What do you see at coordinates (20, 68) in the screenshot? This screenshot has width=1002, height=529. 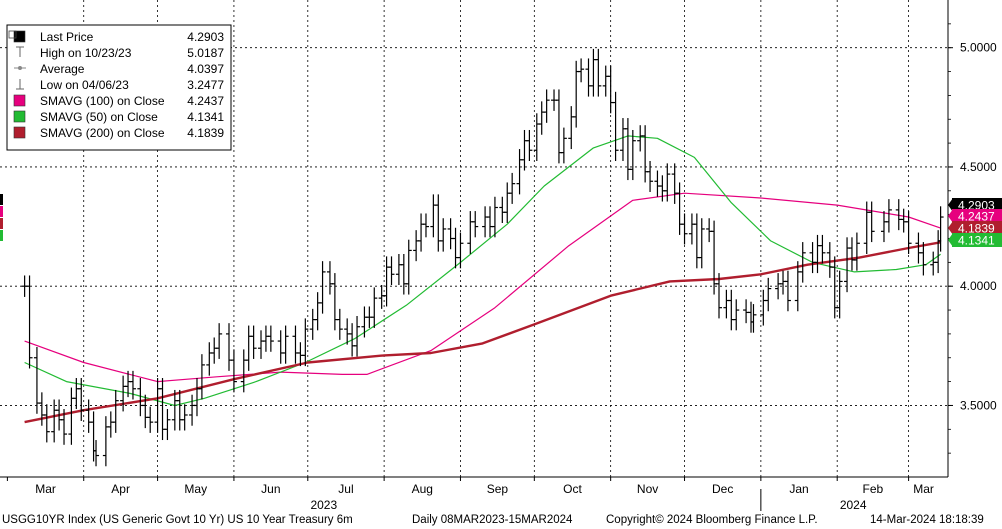 I see `legend-average-marker` at bounding box center [20, 68].